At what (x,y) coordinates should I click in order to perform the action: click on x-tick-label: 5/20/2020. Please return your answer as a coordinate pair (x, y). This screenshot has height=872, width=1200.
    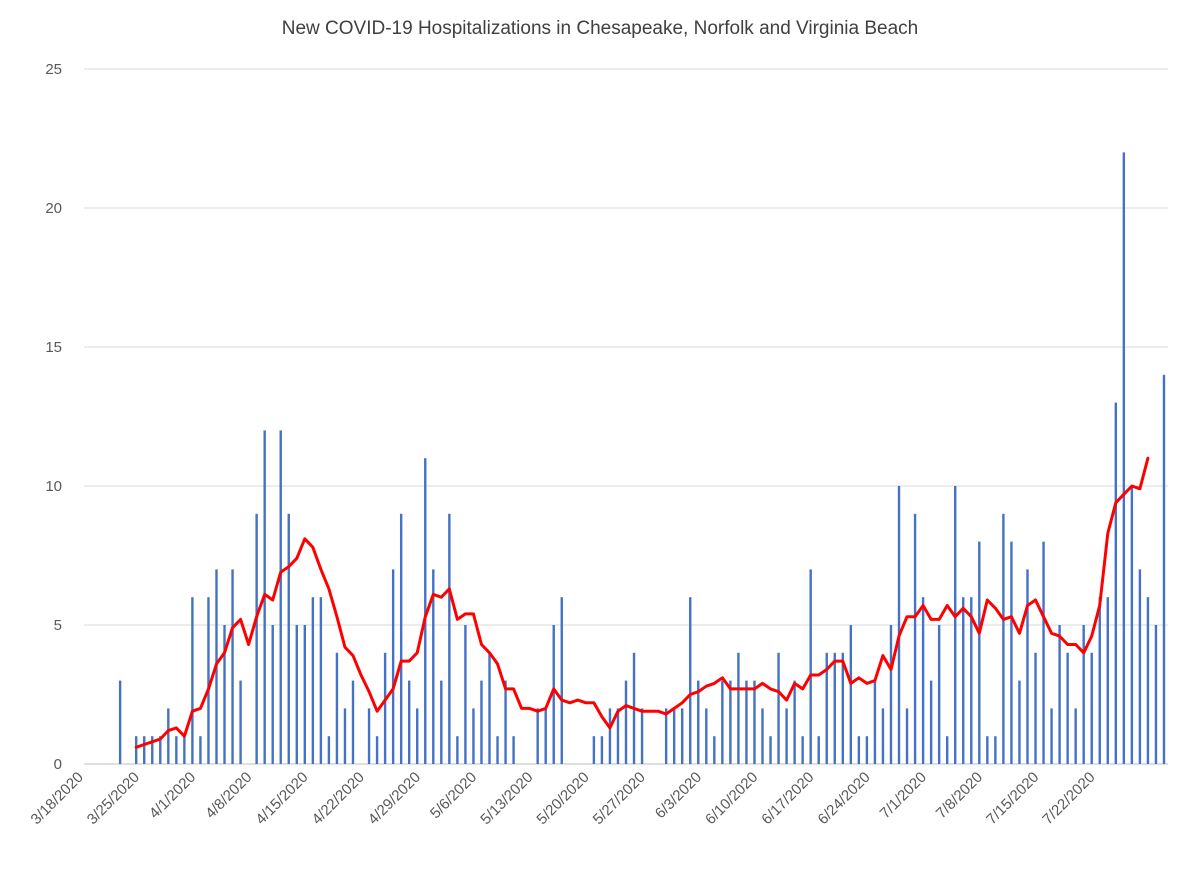
    Looking at the image, I should click on (562, 798).